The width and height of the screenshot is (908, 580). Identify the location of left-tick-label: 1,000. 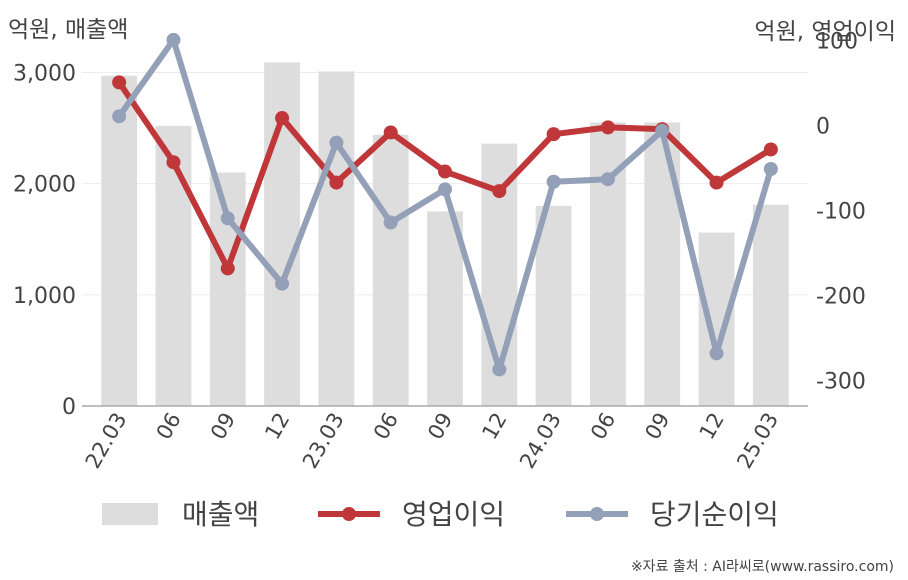
(44, 296).